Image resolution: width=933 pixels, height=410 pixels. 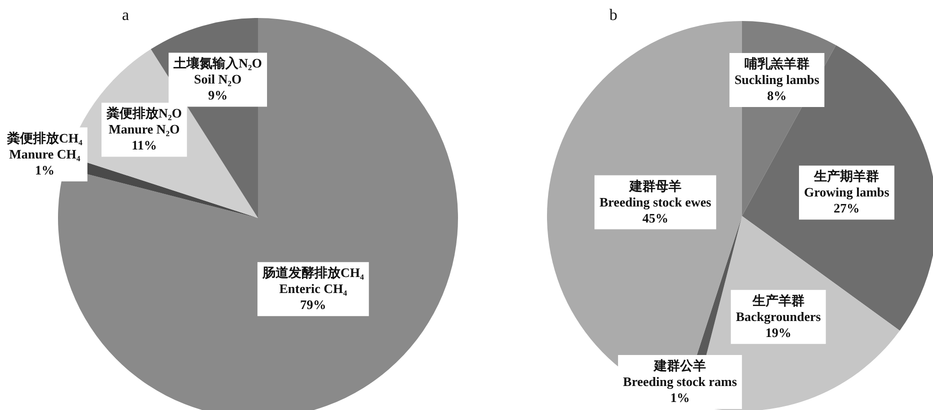 What do you see at coordinates (680, 373) in the screenshot?
I see `slice-label: 建群公羊 Breeding stock rams` at bounding box center [680, 373].